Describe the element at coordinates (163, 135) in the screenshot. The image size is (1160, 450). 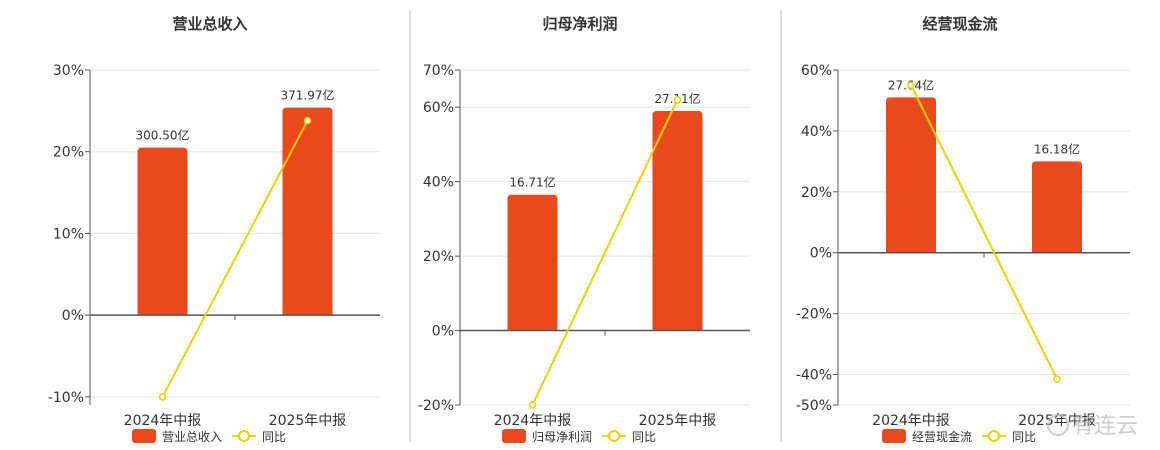
I see `bar-value-label: 300.50亿` at that location.